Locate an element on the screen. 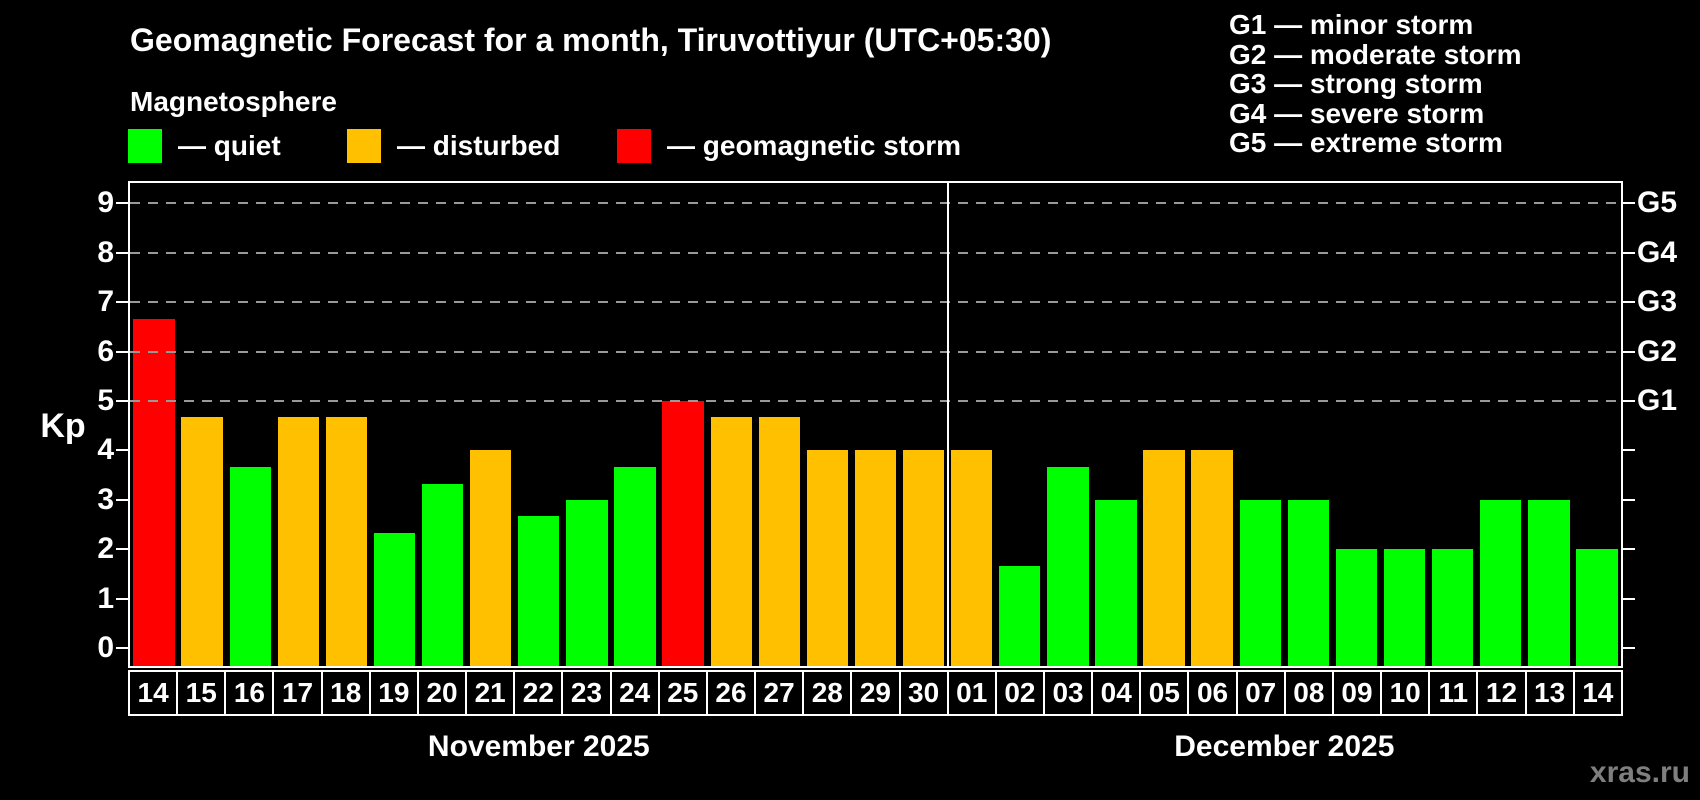 This screenshot has height=800, width=1700. date-cell-21: 21 is located at coordinates (490, 693).